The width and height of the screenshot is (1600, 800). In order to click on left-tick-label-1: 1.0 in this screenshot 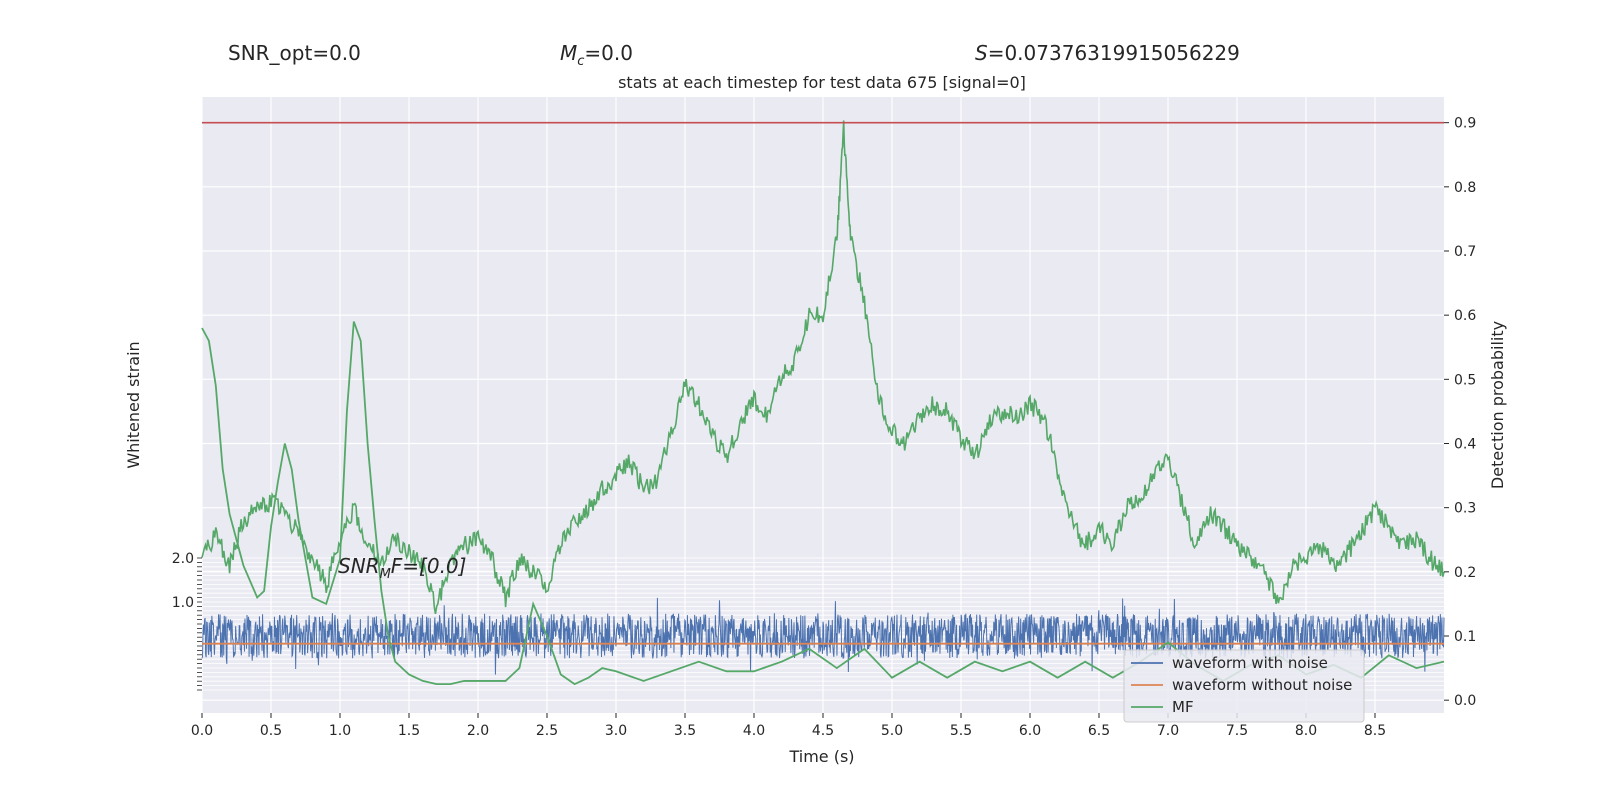, I will do `click(183, 603)`.